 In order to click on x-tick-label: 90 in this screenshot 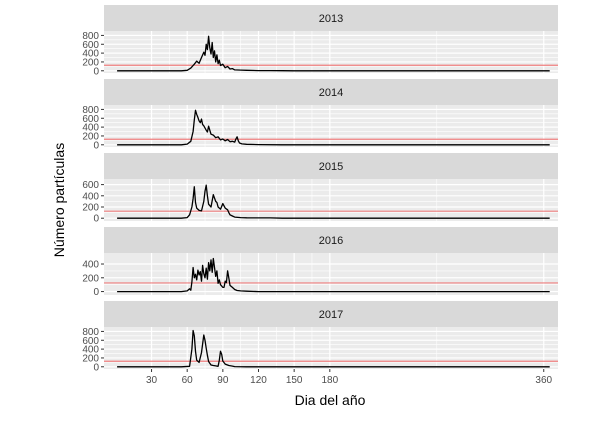, I will do `click(223, 380)`.